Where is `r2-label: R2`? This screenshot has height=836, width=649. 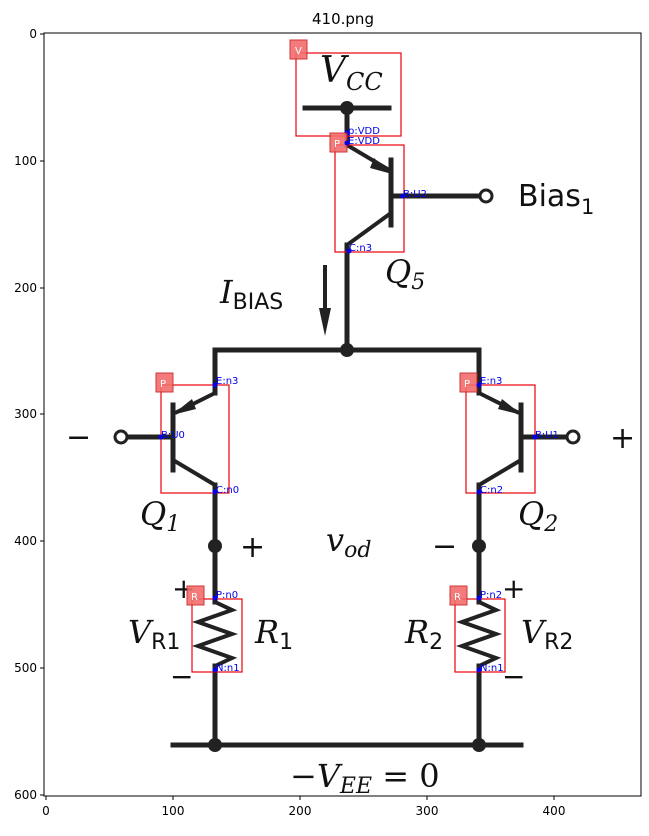
r2-label: R2 is located at coordinates (423, 634).